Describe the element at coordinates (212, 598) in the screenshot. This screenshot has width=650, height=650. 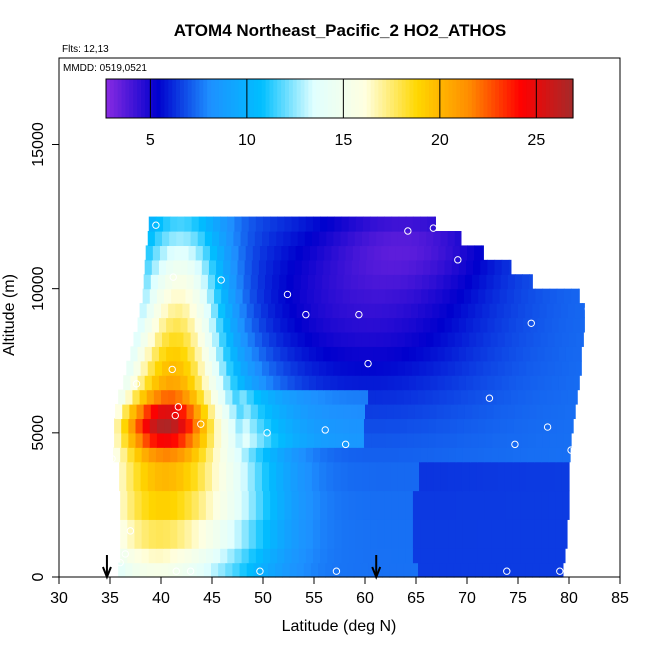
I see `x-tick-label: 45` at that location.